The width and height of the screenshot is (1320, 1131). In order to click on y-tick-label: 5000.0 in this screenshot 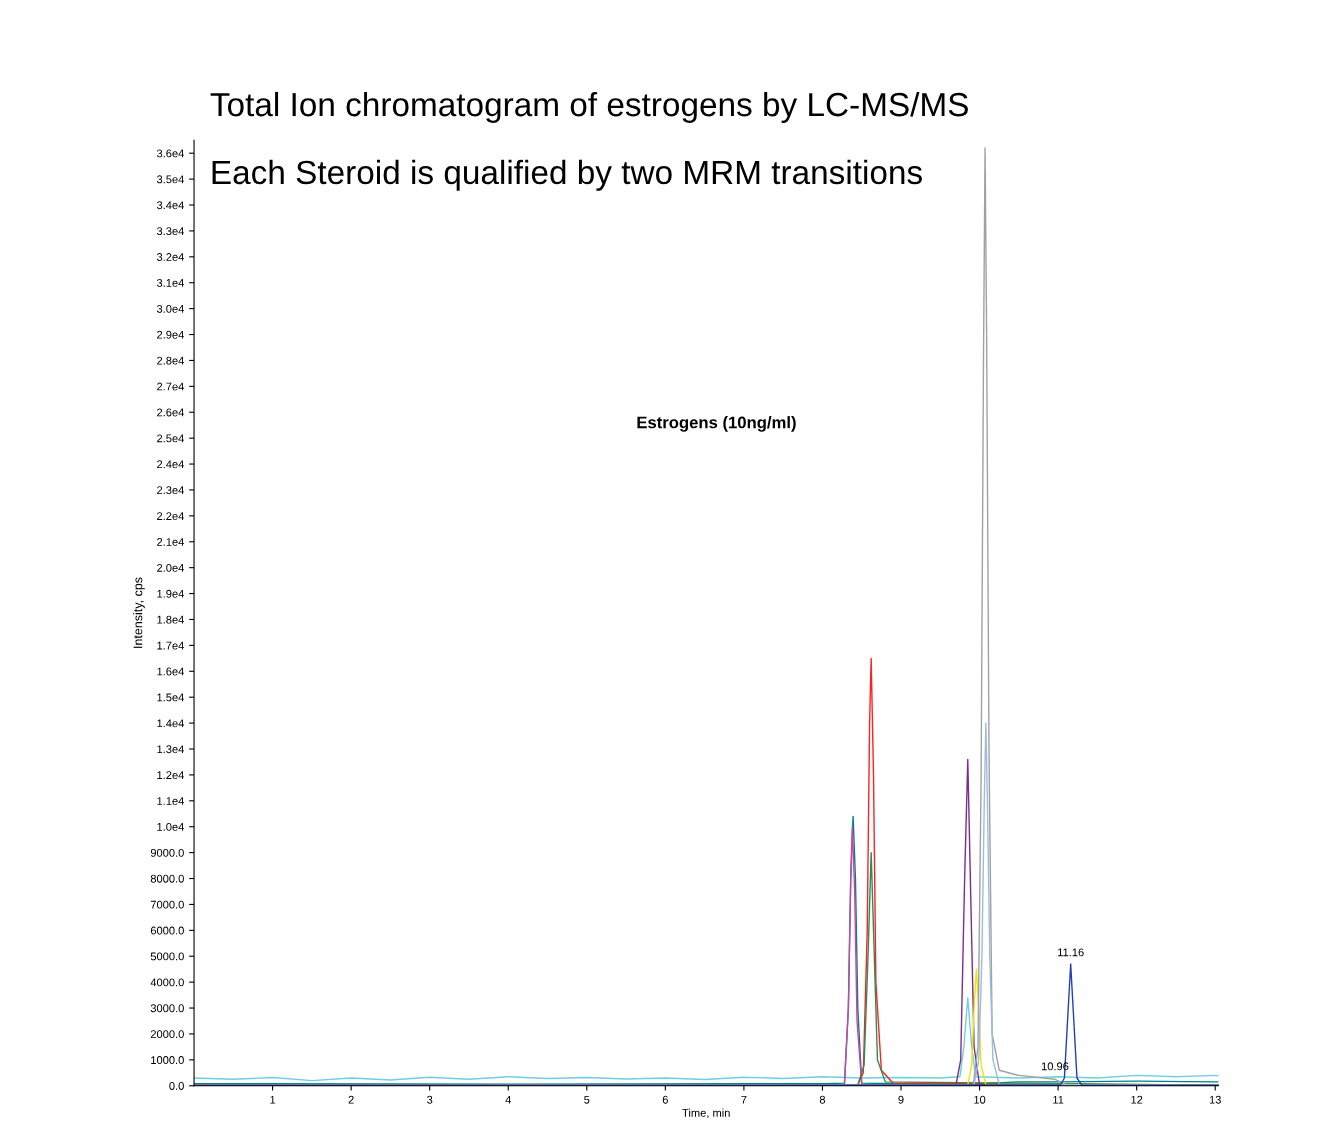, I will do `click(167, 956)`.